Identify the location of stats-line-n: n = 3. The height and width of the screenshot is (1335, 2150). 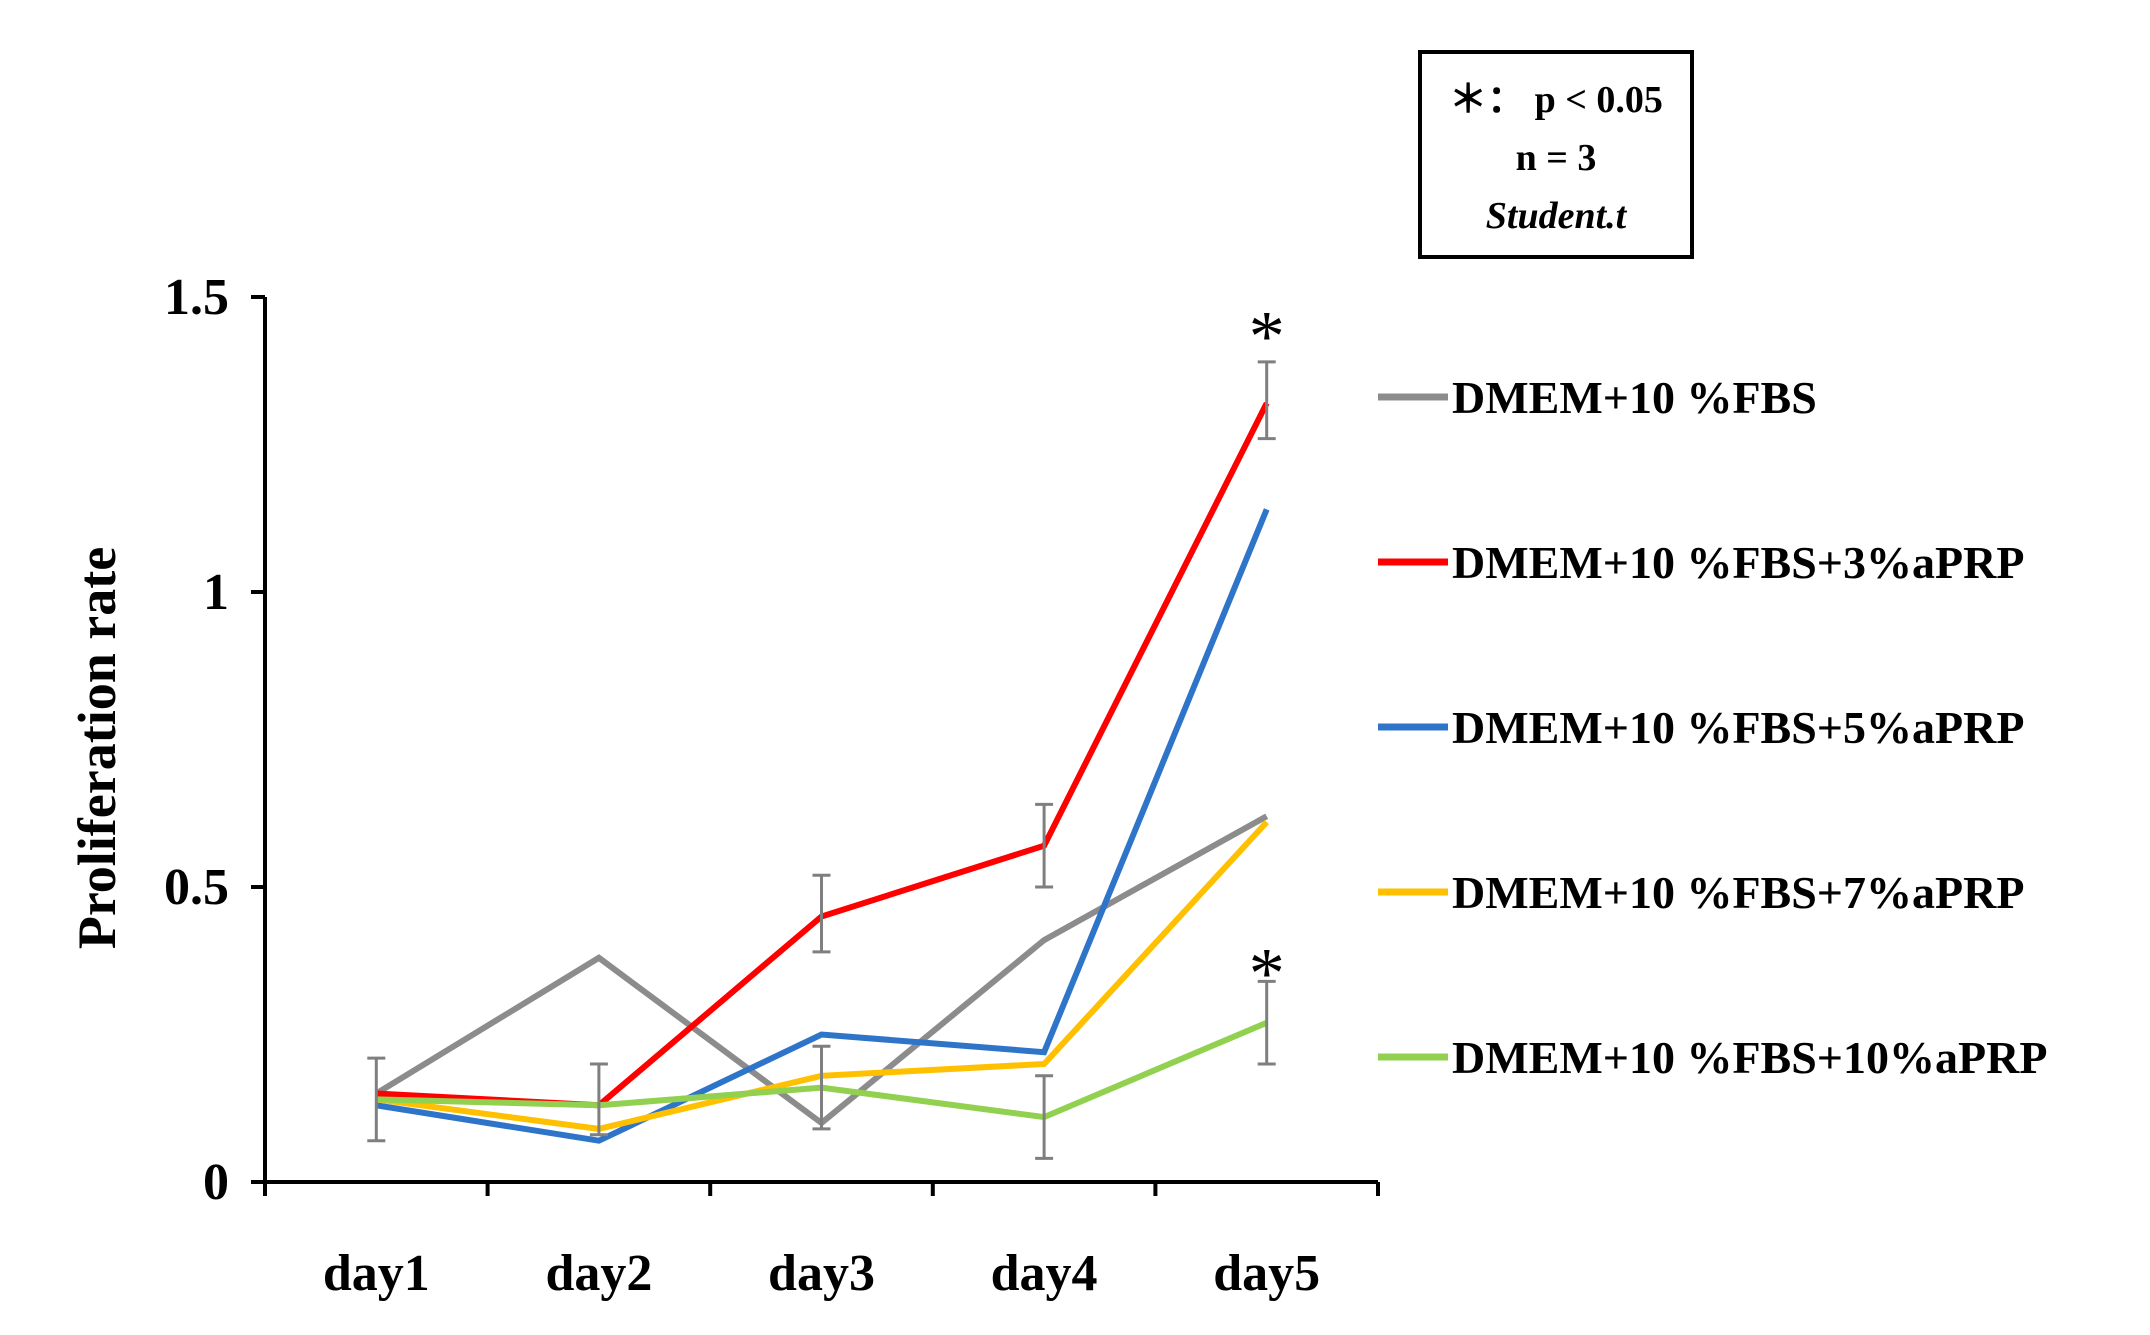
(1556, 158).